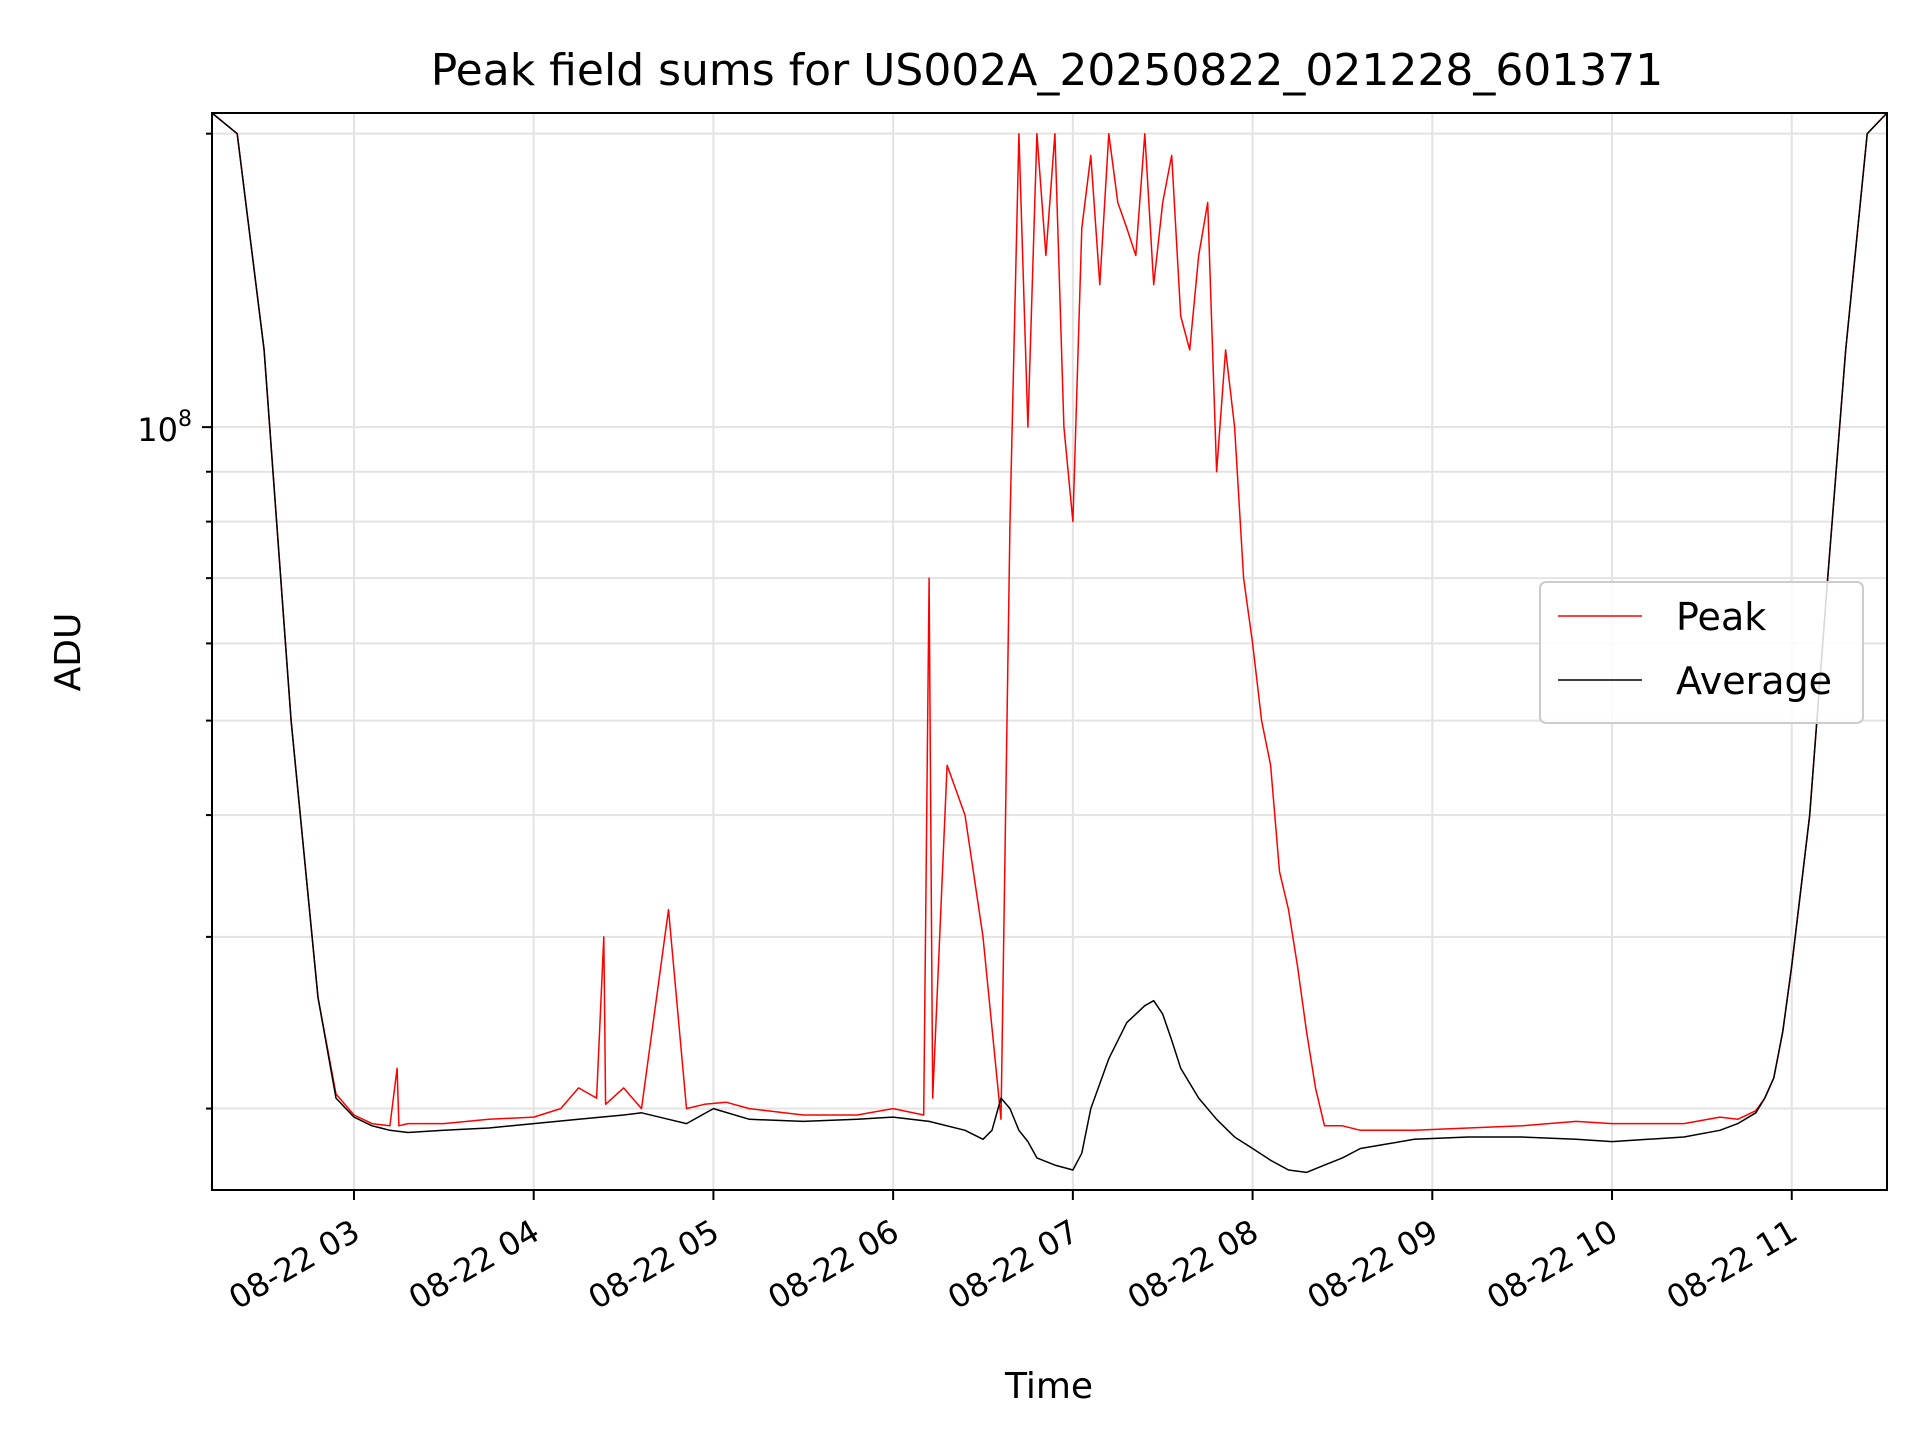 Image resolution: width=1920 pixels, height=1440 pixels. What do you see at coordinates (157, 430) in the screenshot?
I see `y-tick-base: 10` at bounding box center [157, 430].